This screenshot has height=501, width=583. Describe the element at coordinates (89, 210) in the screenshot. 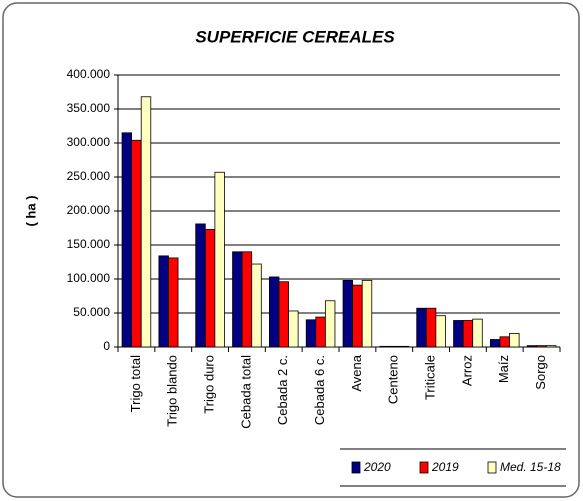

I see `y-tick-label: 200.000` at that location.